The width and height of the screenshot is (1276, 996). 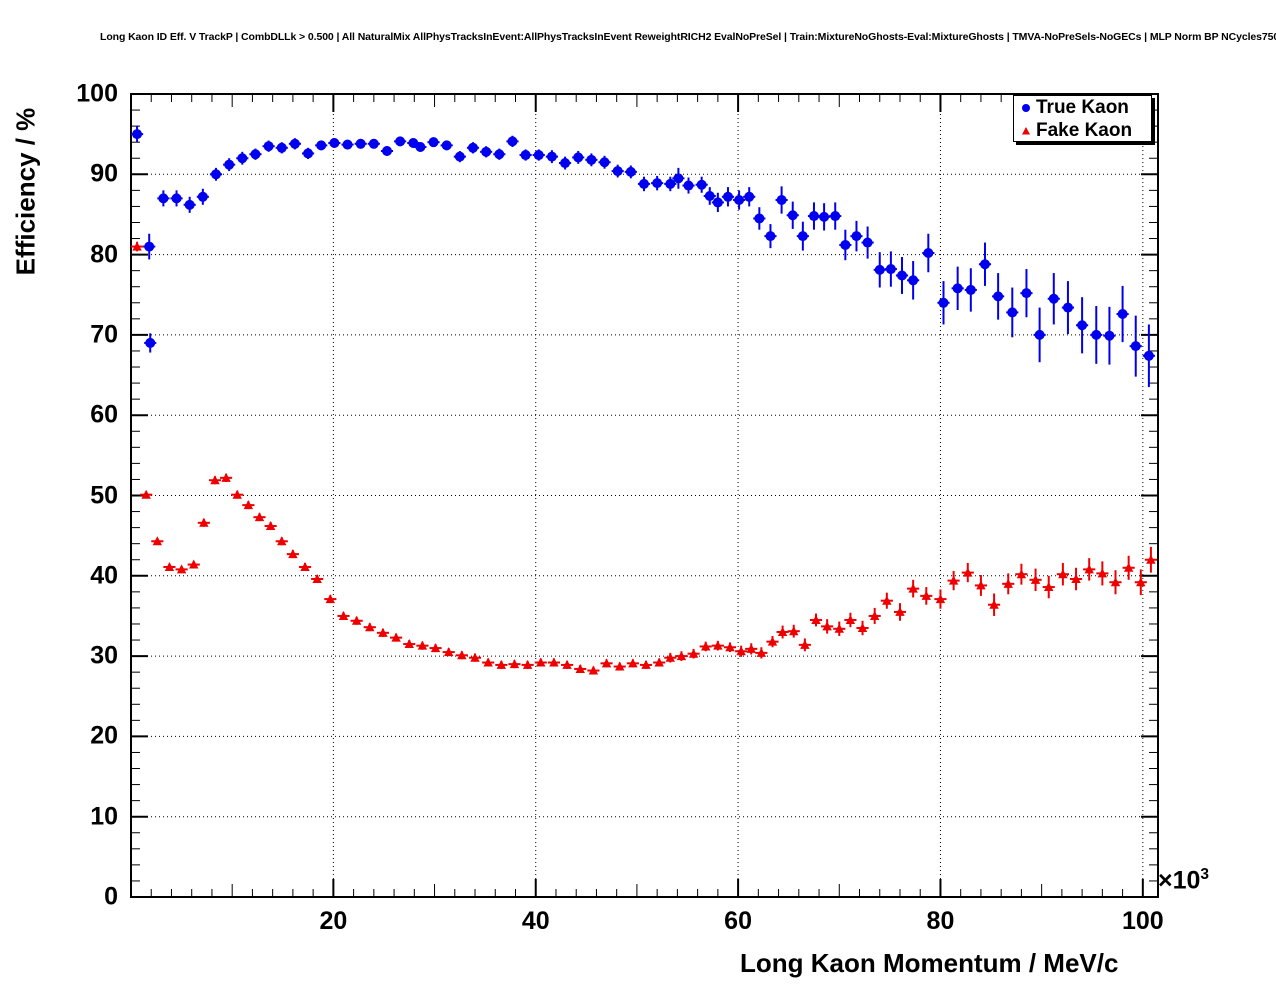 I want to click on y-tick-label: 50, so click(x=104, y=495).